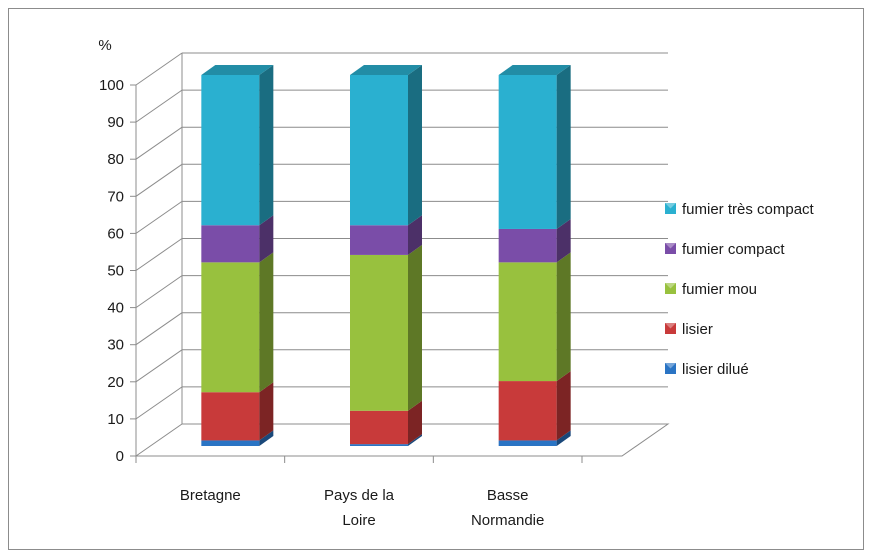 This screenshot has width=872, height=554. Describe the element at coordinates (719, 289) in the screenshot. I see `legend-label: fumier mou` at that location.